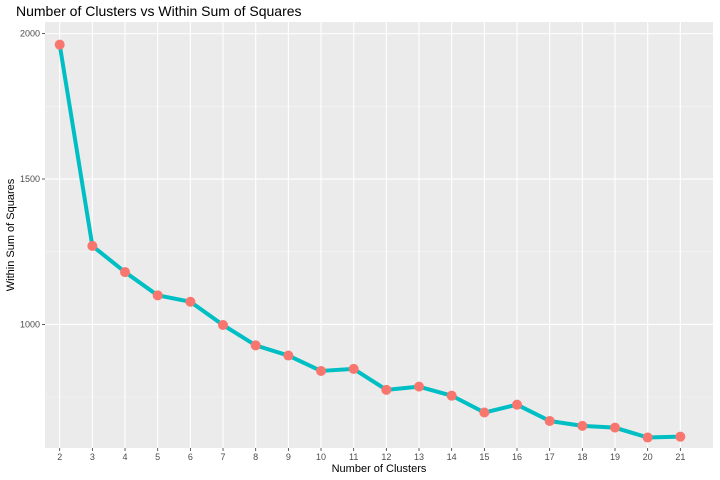  I want to click on x-axis: 2 3 4 5 6 7 8 9 10 11 12 13 14 15 16 17 18 19 20 21, so click(371, 455).